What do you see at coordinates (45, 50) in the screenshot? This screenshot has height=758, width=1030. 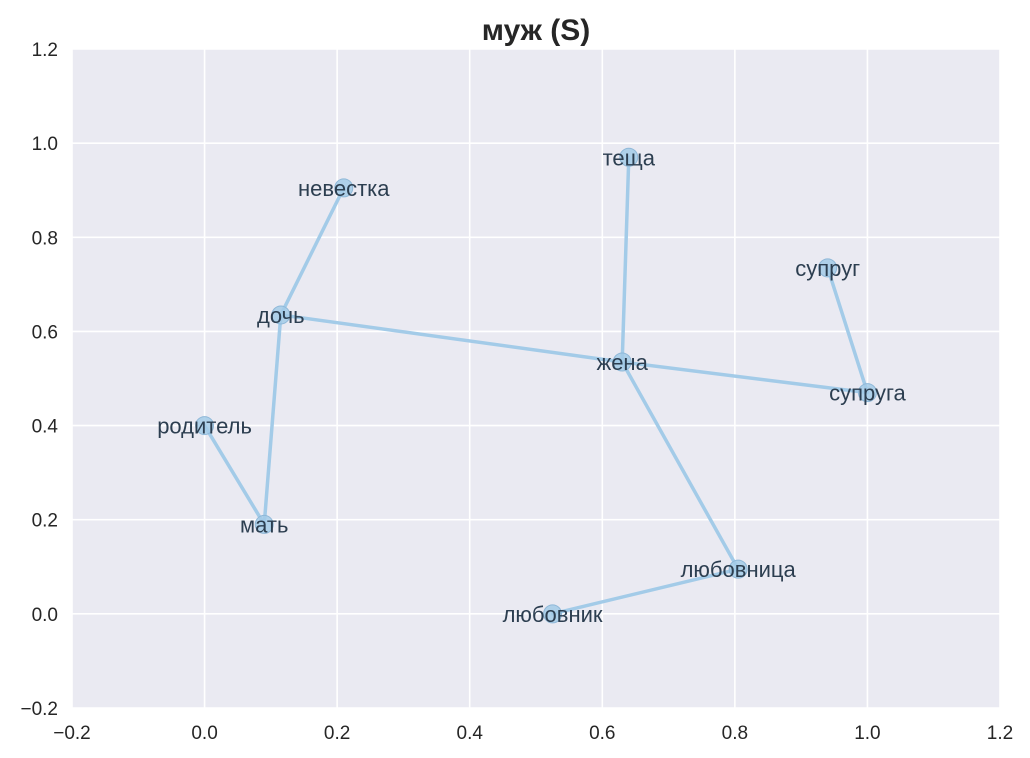 I see `y-tick-label: 1.2` at bounding box center [45, 50].